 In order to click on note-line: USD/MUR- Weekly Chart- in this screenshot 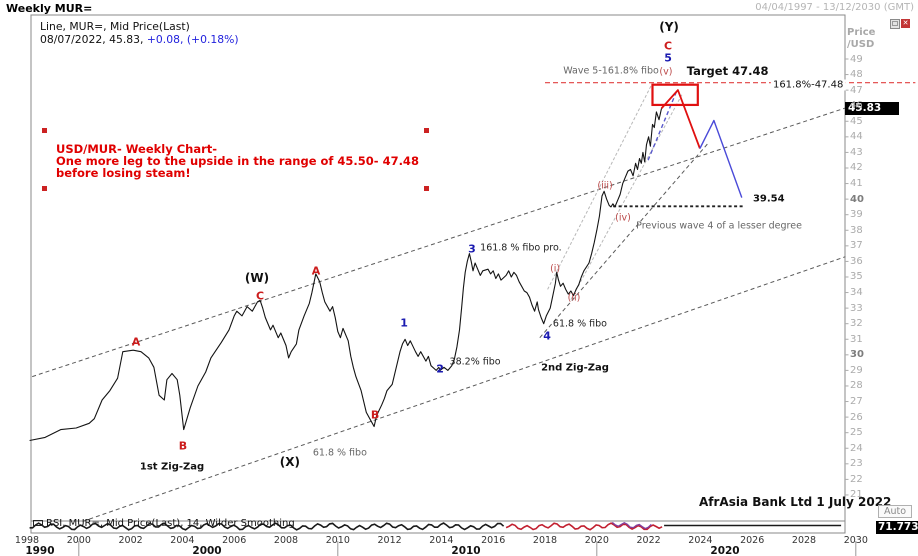, I will do `click(137, 149)`.